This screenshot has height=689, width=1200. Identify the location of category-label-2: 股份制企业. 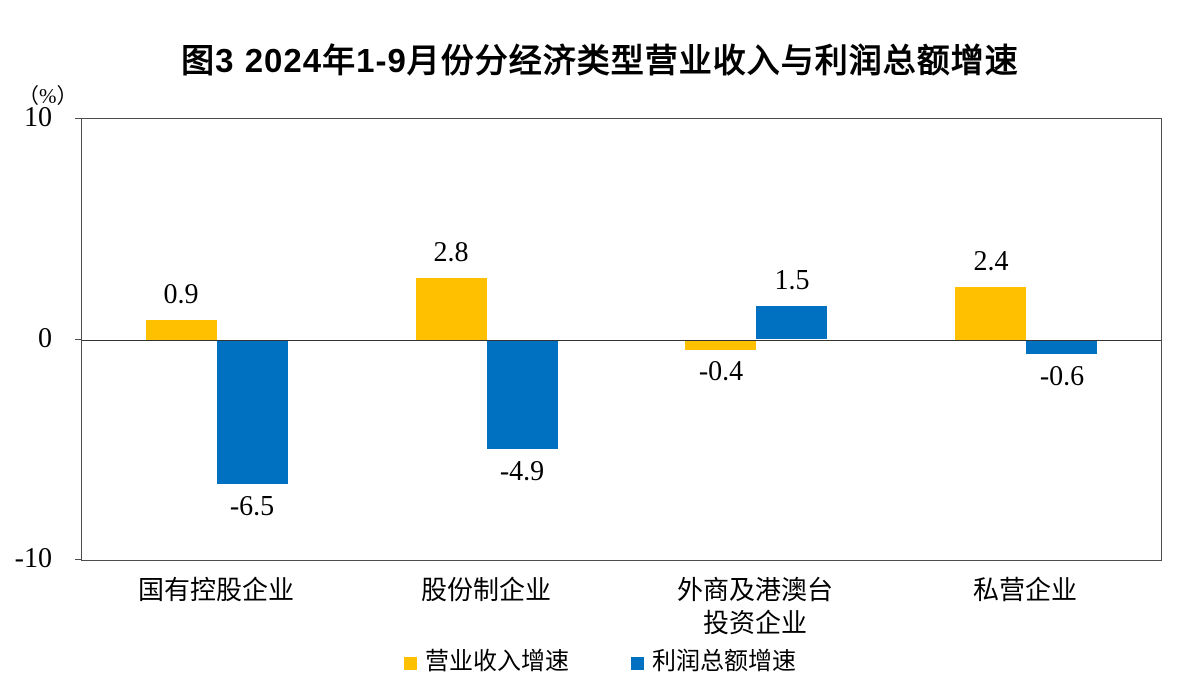
(485, 590).